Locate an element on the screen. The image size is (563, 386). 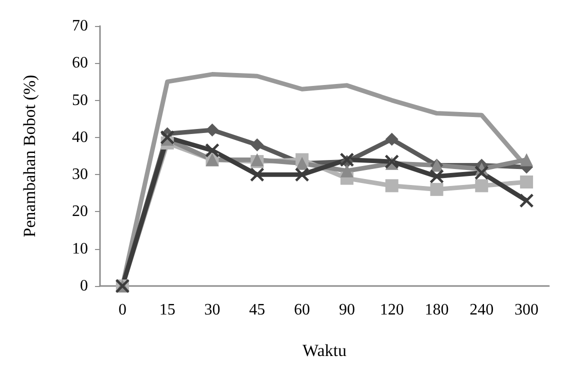
y-tick-label: 0 is located at coordinates (84, 286).